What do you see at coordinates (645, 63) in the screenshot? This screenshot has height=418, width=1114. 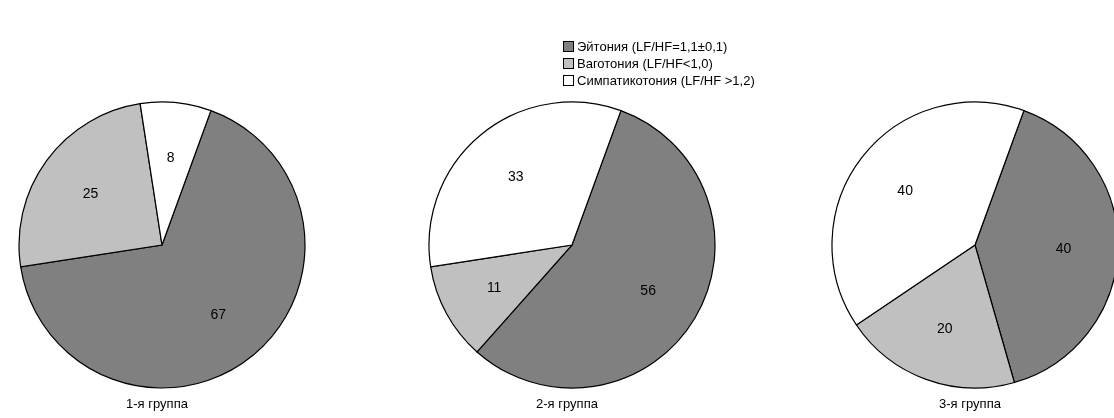 I see `legend-label: Ваготония (LF/HF<1,0)` at bounding box center [645, 63].